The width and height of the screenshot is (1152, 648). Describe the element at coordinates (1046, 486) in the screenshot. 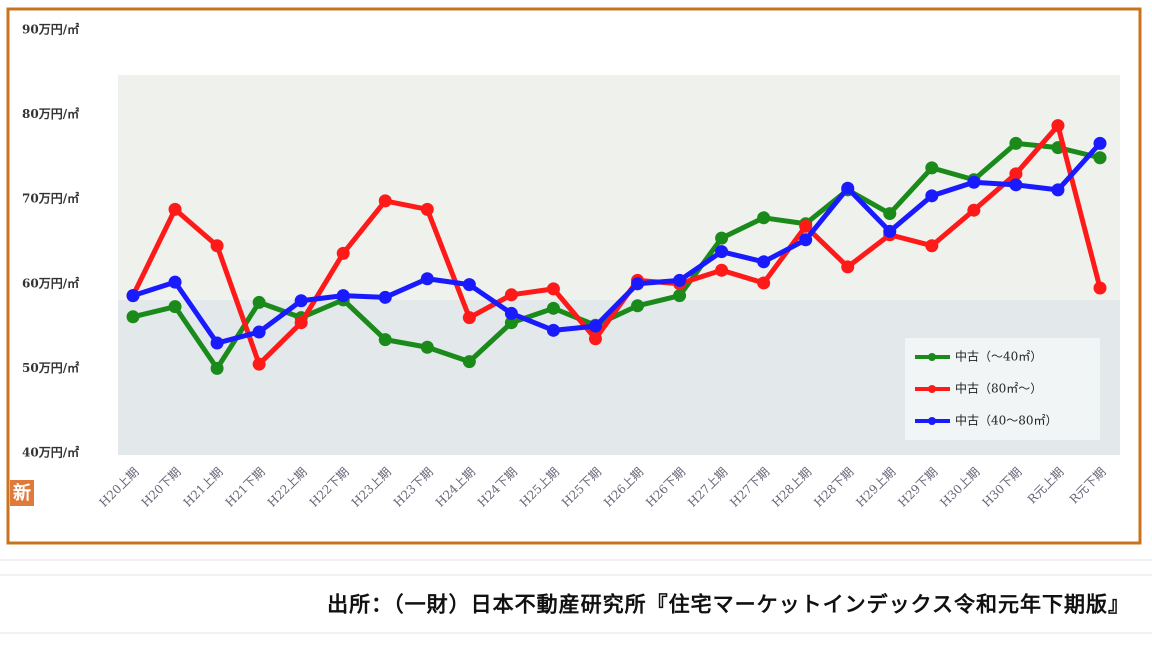

I see `x-tick-label: R元上期` at that location.